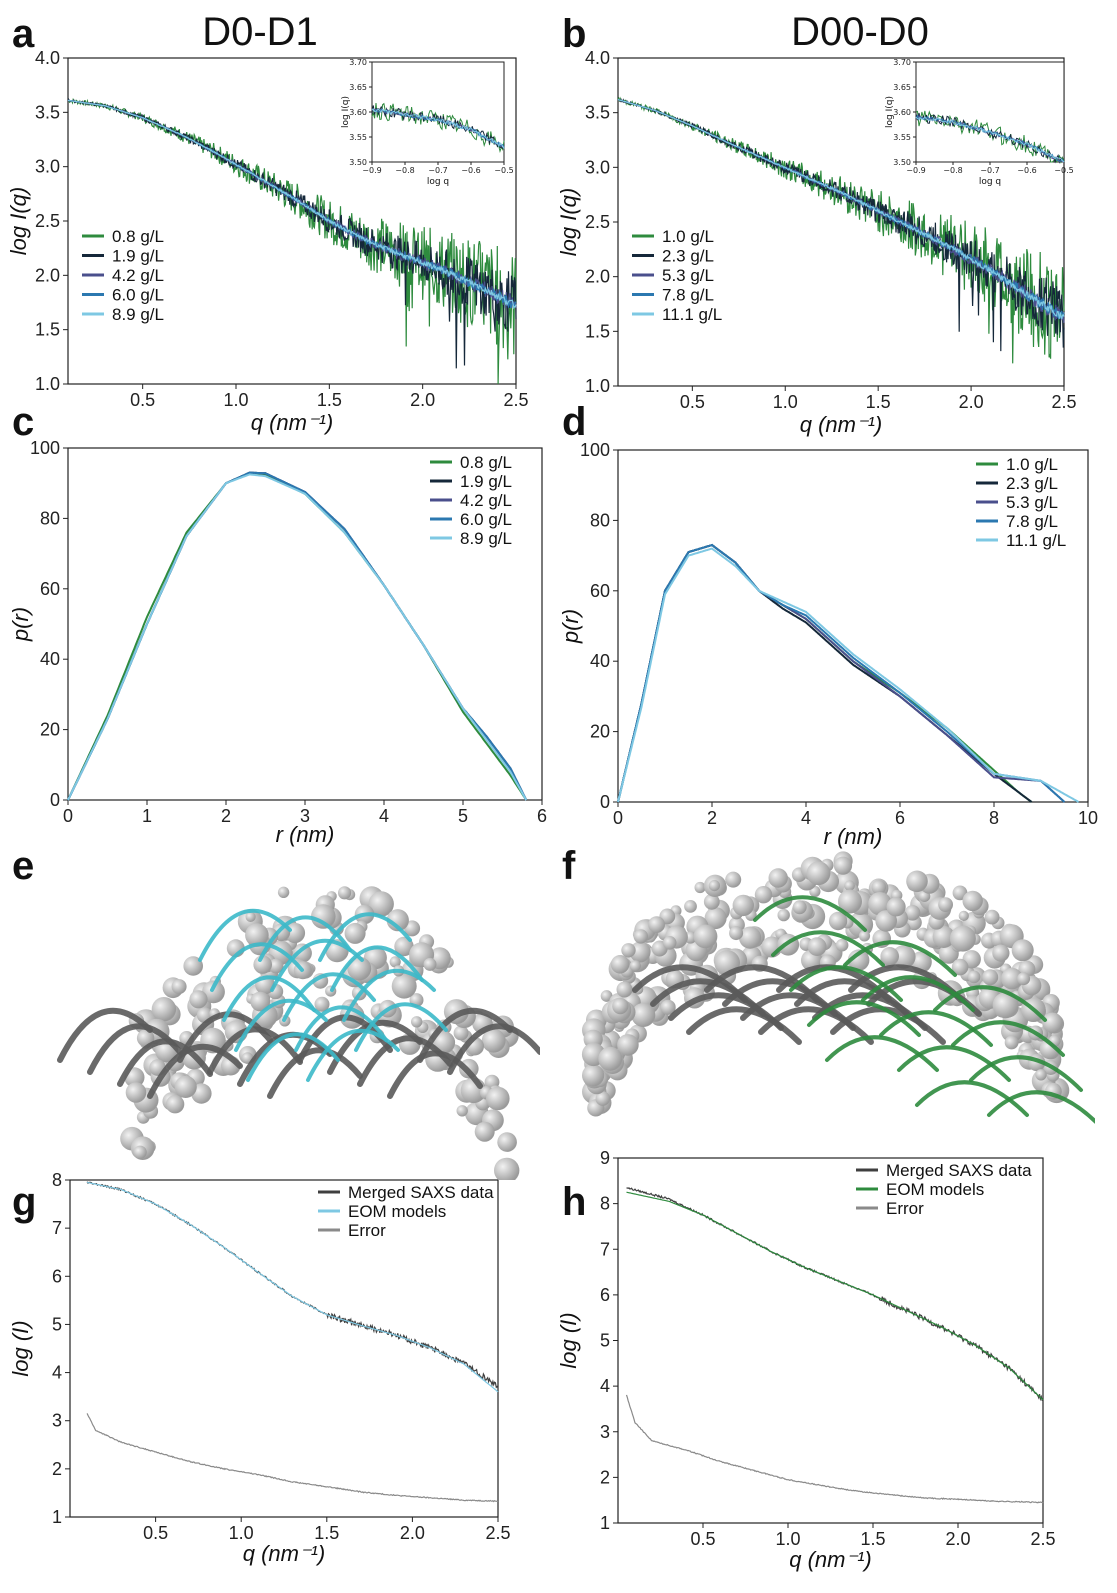 Image resolution: width=1117 pixels, height=1593 pixels. I want to click on inset-y-tick-label: 3.65, so click(902, 87).